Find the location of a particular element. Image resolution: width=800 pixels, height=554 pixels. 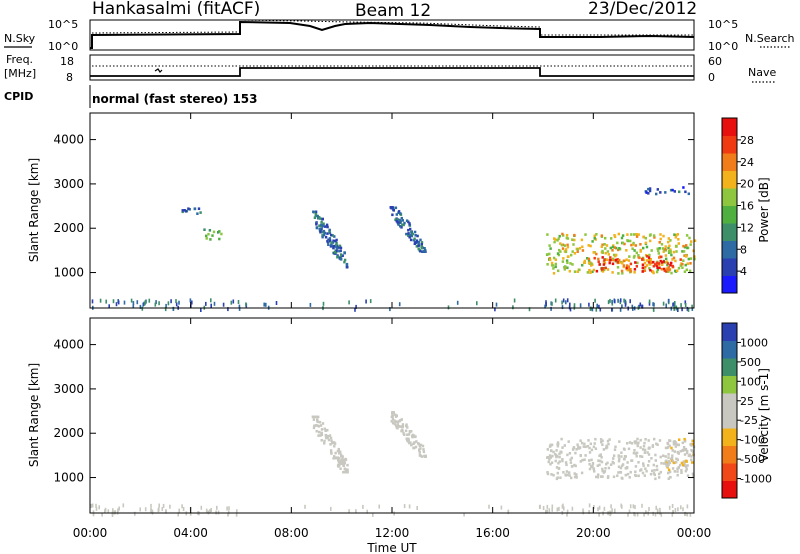

nave-label: Nave is located at coordinates (762, 72).